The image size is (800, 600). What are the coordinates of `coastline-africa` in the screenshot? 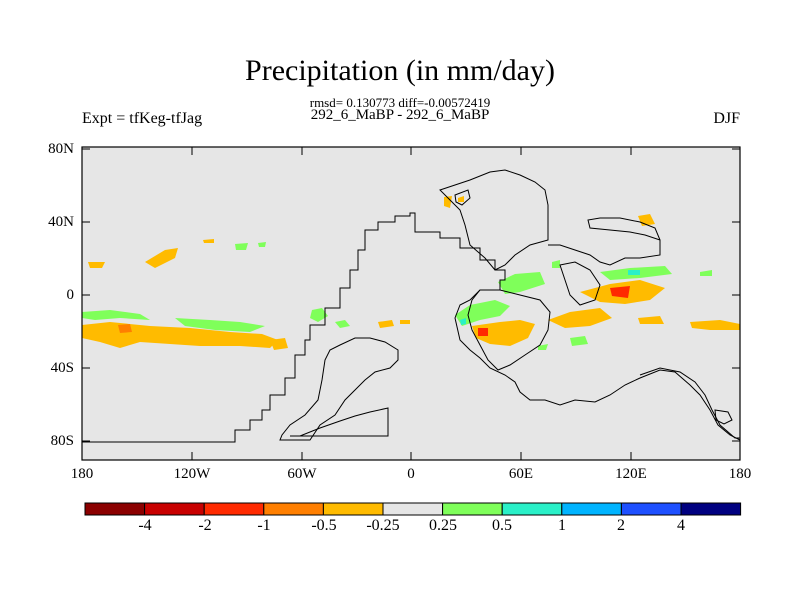 It's located at (509, 330).